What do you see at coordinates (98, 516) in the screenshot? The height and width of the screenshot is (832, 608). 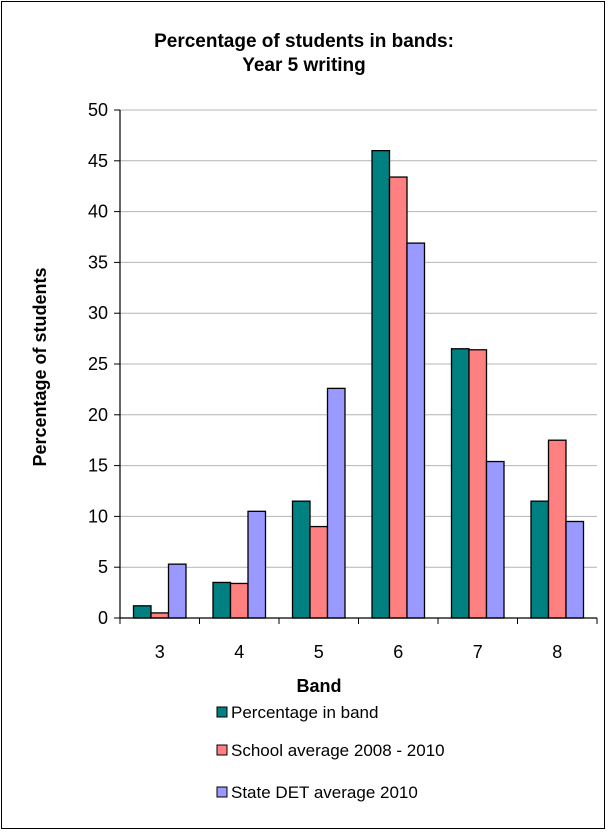 I see `y-tick-label: 10` at bounding box center [98, 516].